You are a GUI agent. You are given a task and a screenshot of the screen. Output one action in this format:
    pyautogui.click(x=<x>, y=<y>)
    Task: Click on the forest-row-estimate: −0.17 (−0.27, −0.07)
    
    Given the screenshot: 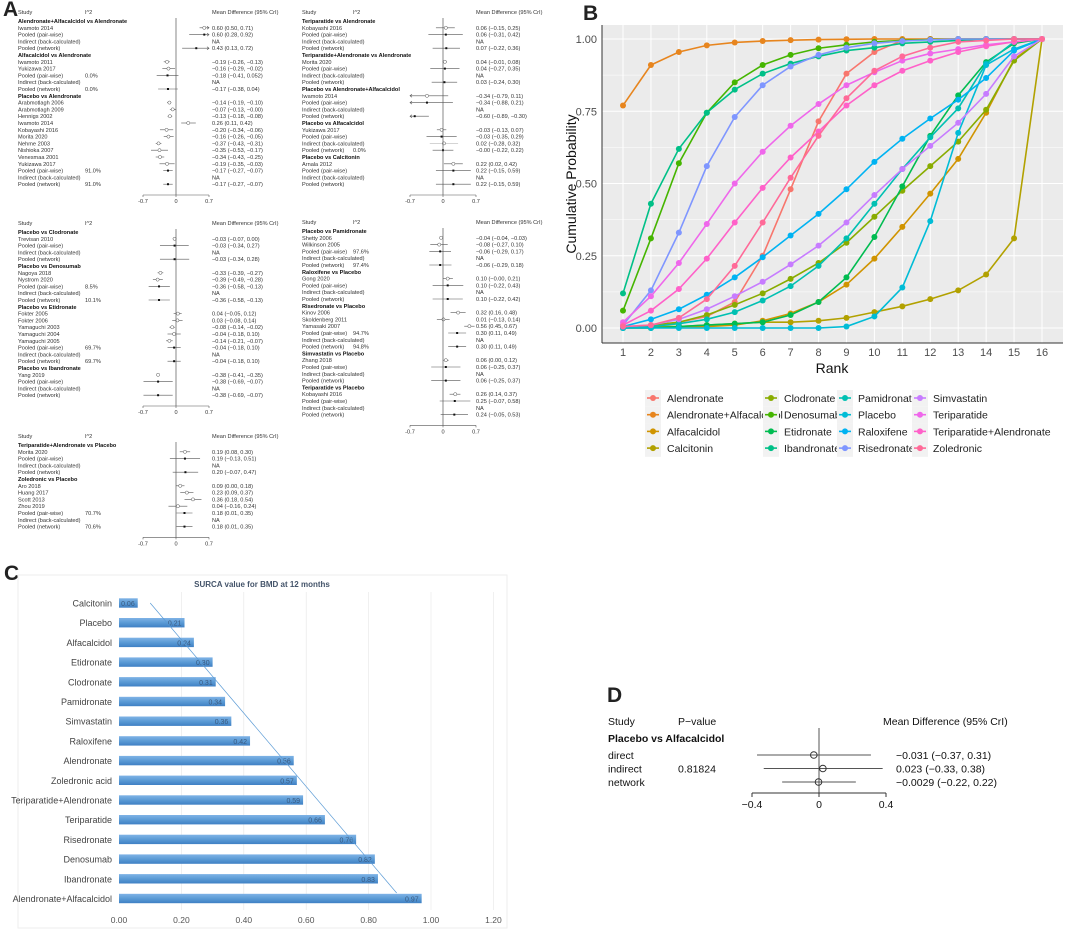 What is the action you would take?
    pyautogui.click(x=237, y=185)
    